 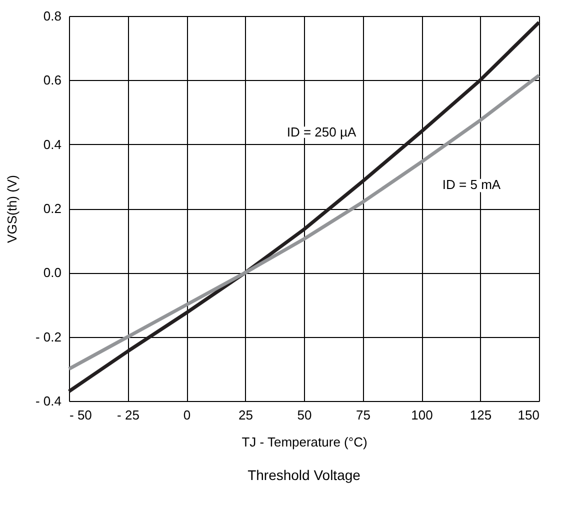 I want to click on x-tick-label: 125, so click(x=481, y=415).